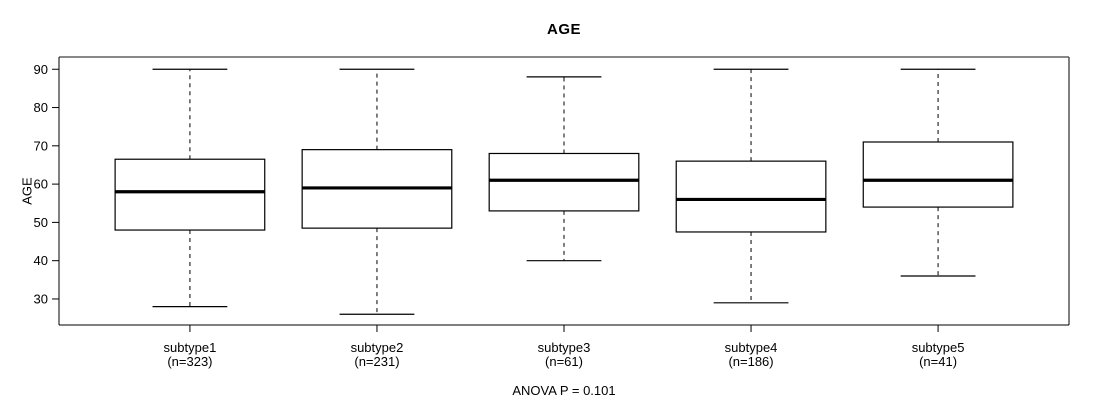  Describe the element at coordinates (41, 107) in the screenshot. I see `y-tick-label: 80` at that location.